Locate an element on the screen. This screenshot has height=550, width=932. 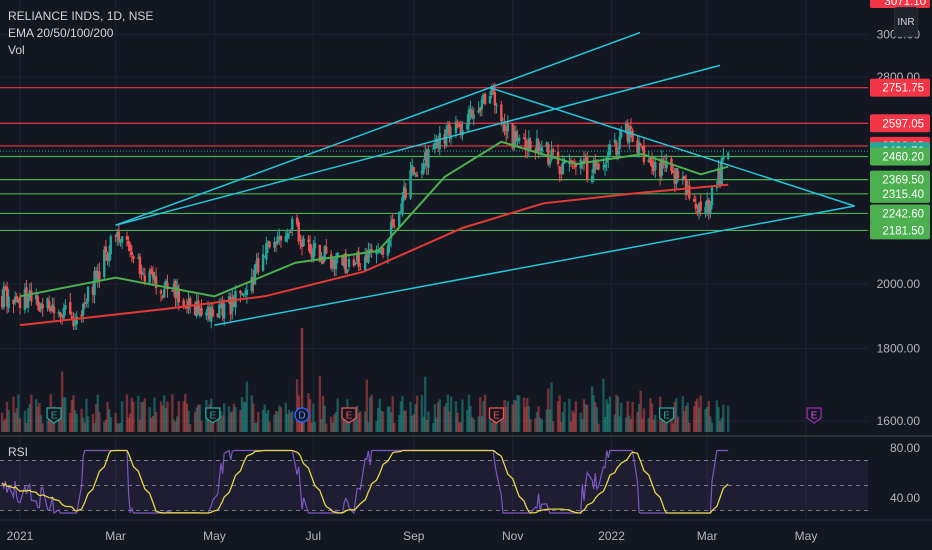
x-tick-label: Jul is located at coordinates (313, 536).